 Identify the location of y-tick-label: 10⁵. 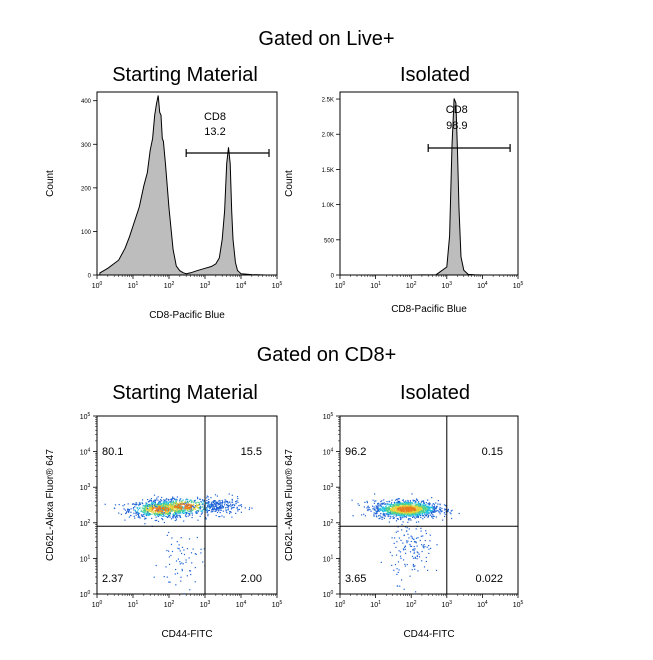
(328, 416).